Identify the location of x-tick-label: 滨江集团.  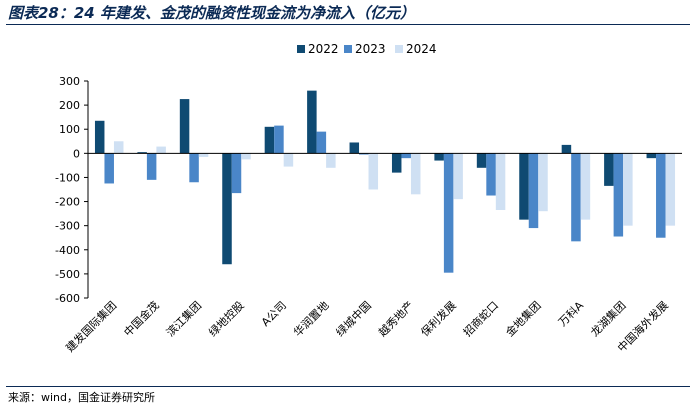
(183, 318).